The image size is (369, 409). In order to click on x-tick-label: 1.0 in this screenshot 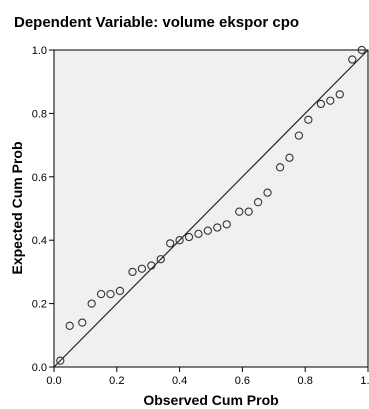, I will do `click(364, 381)`.